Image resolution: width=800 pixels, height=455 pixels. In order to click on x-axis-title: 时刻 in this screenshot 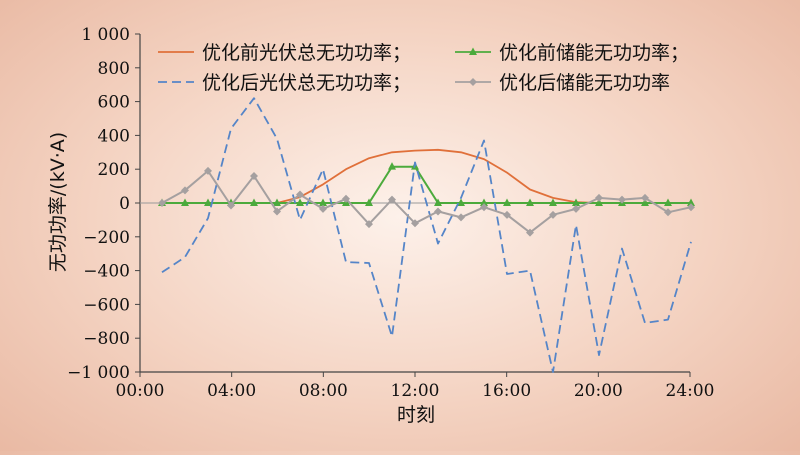, I will do `click(416, 415)`.